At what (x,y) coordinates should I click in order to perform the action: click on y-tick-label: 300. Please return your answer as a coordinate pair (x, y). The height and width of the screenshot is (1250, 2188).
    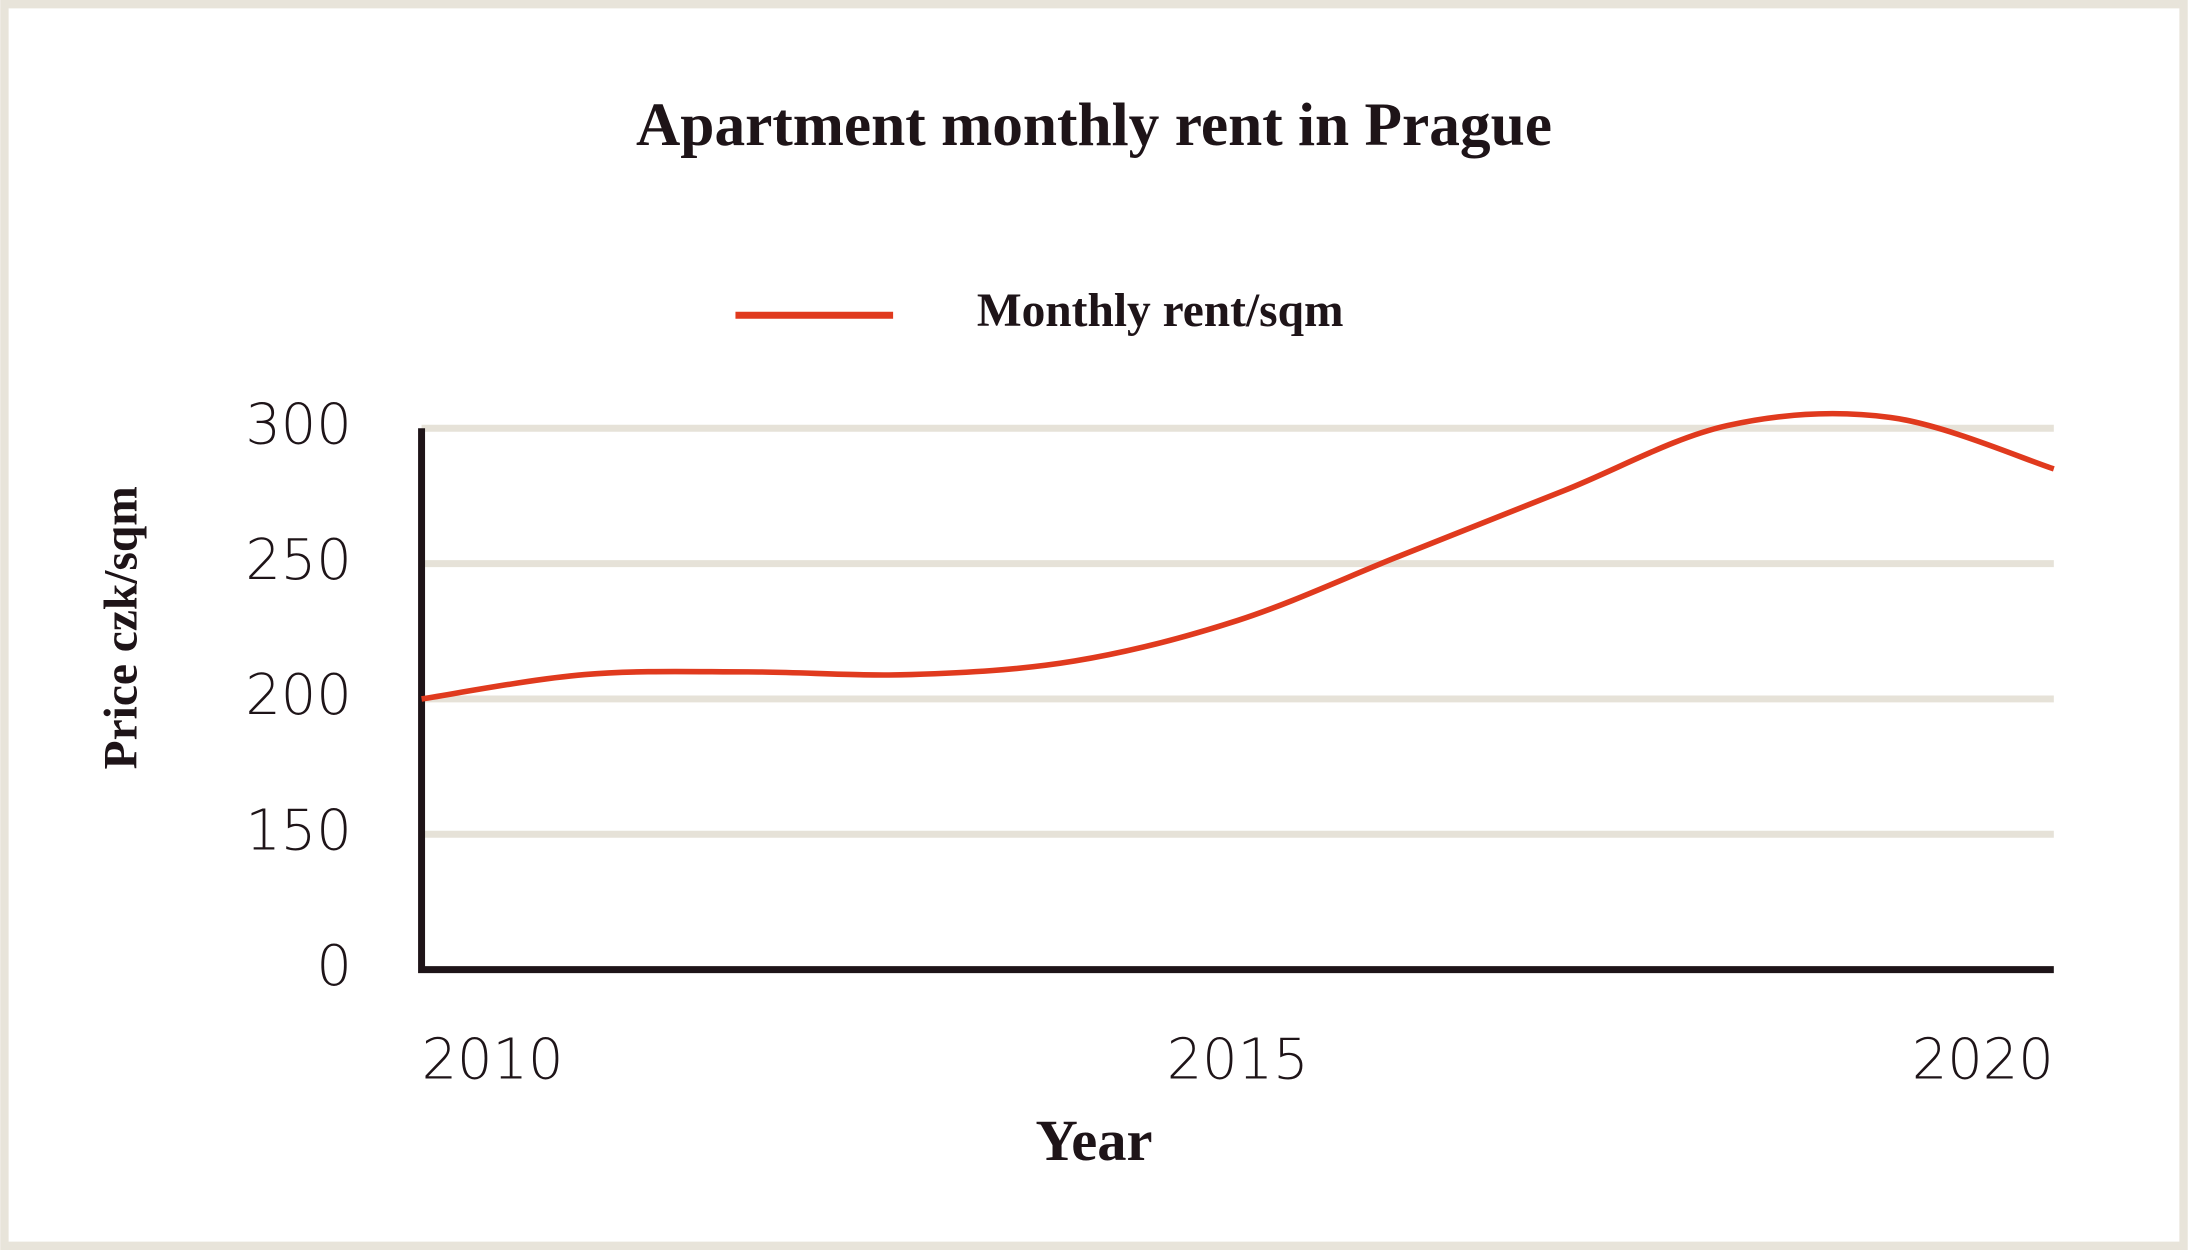
    Looking at the image, I should click on (298, 425).